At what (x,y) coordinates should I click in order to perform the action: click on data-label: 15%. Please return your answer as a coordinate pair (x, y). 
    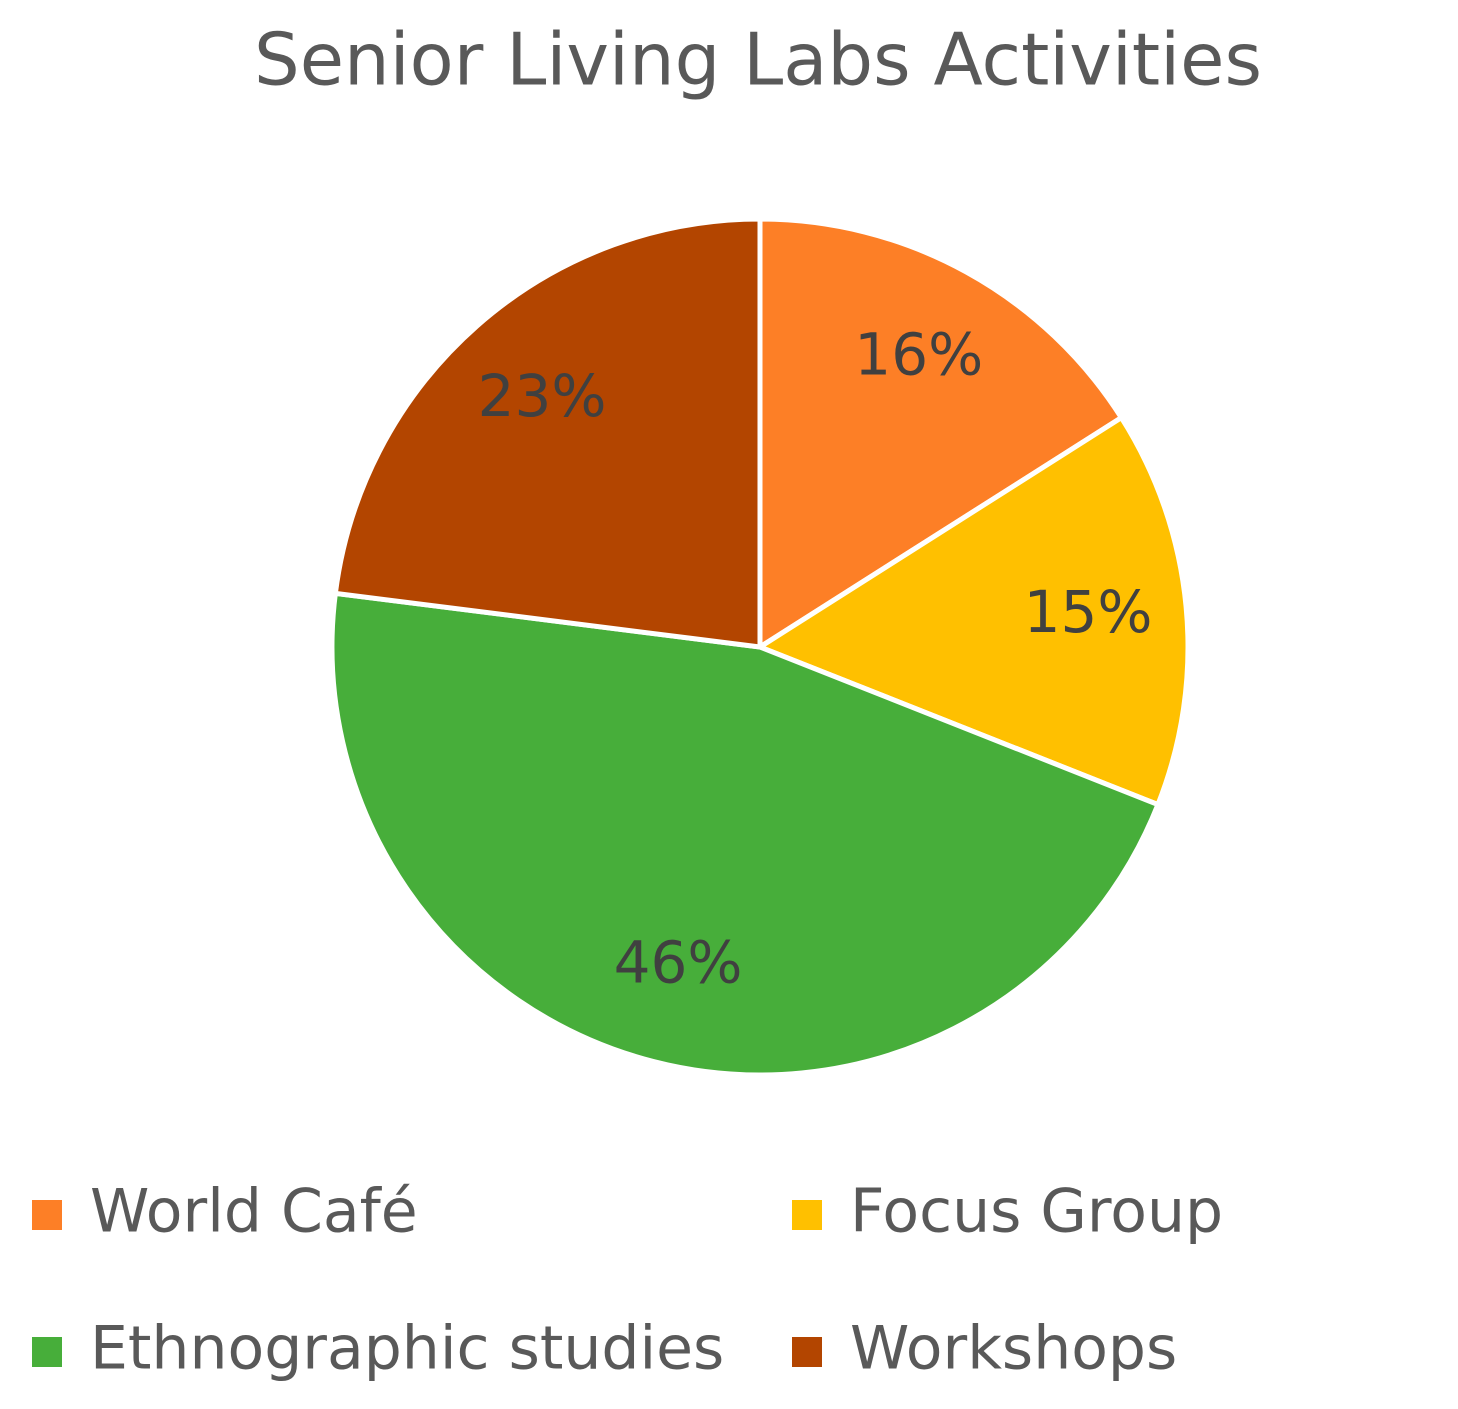
    Looking at the image, I should click on (1088, 612).